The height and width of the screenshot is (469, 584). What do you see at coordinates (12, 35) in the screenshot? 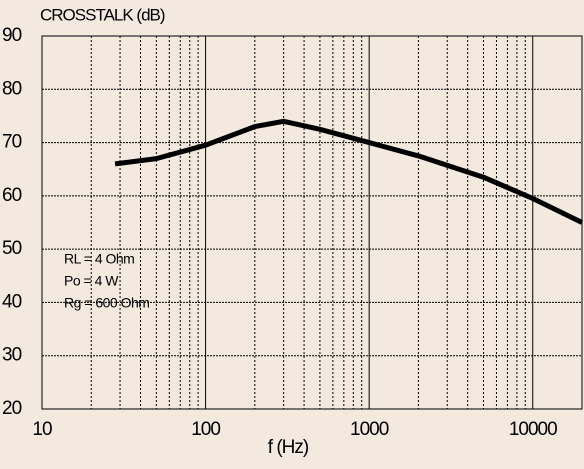
I see `y-tick-label: 90` at bounding box center [12, 35].